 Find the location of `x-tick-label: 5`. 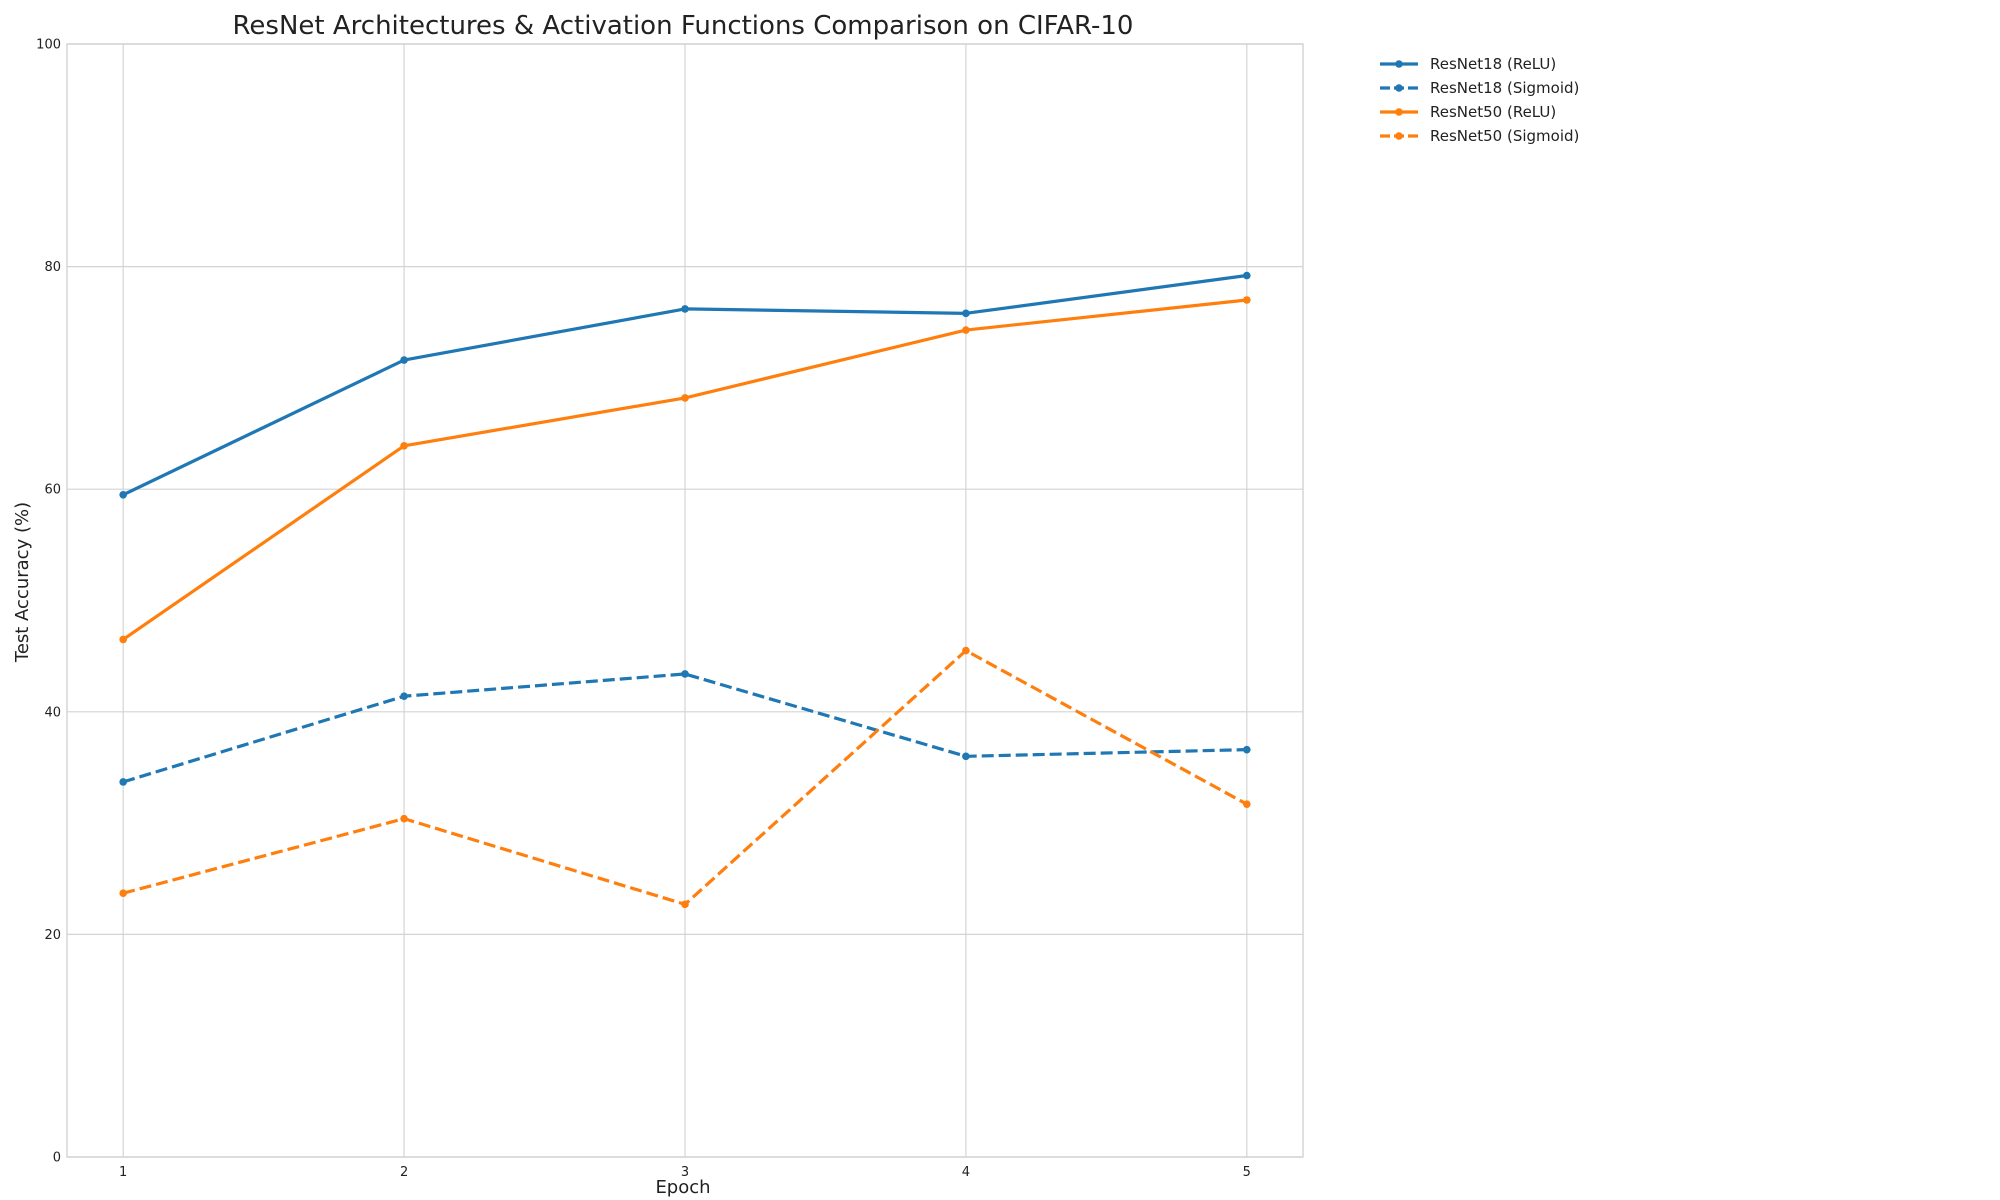

x-tick-label: 5 is located at coordinates (1247, 1172).